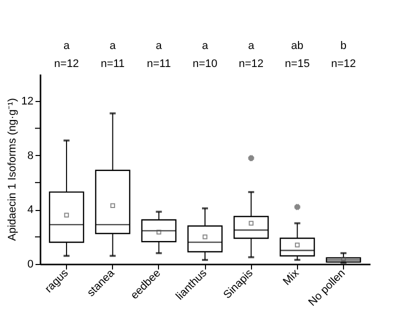 The width and height of the screenshot is (420, 335). I want to click on y-tick-label: 4, so click(30, 210).